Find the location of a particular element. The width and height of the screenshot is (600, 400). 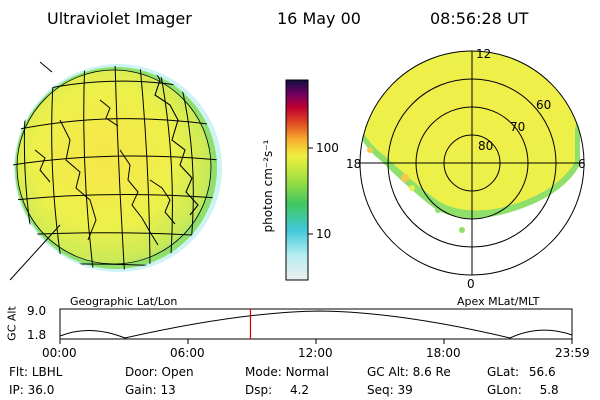

status-door-value: Open is located at coordinates (177, 372).